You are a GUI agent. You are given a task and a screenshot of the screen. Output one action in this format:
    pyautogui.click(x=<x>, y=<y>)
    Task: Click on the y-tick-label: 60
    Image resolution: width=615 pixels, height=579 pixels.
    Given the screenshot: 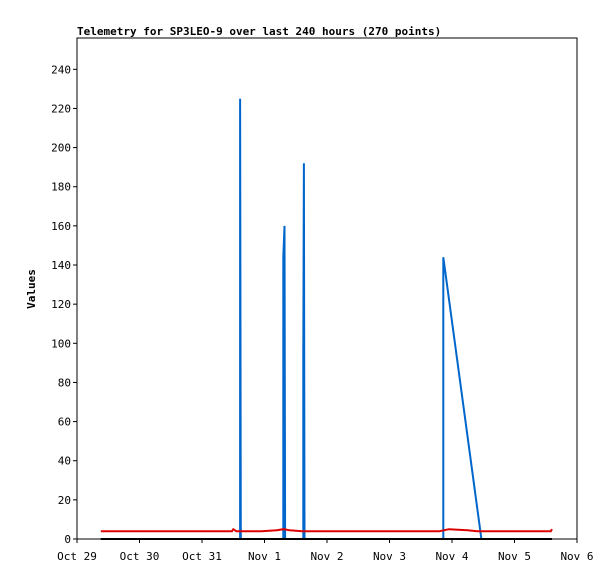 What is the action you would take?
    pyautogui.click(x=64, y=422)
    